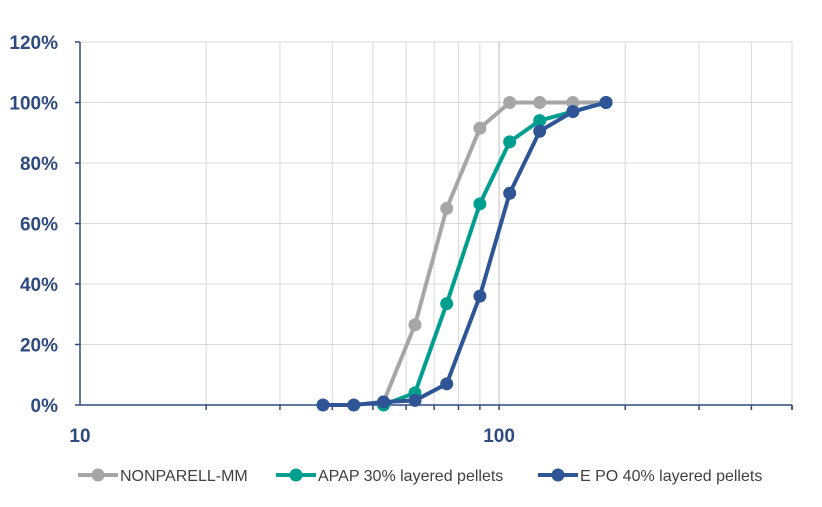 This screenshot has width=822, height=507. I want to click on y-tick-label: 120%, so click(33, 43).